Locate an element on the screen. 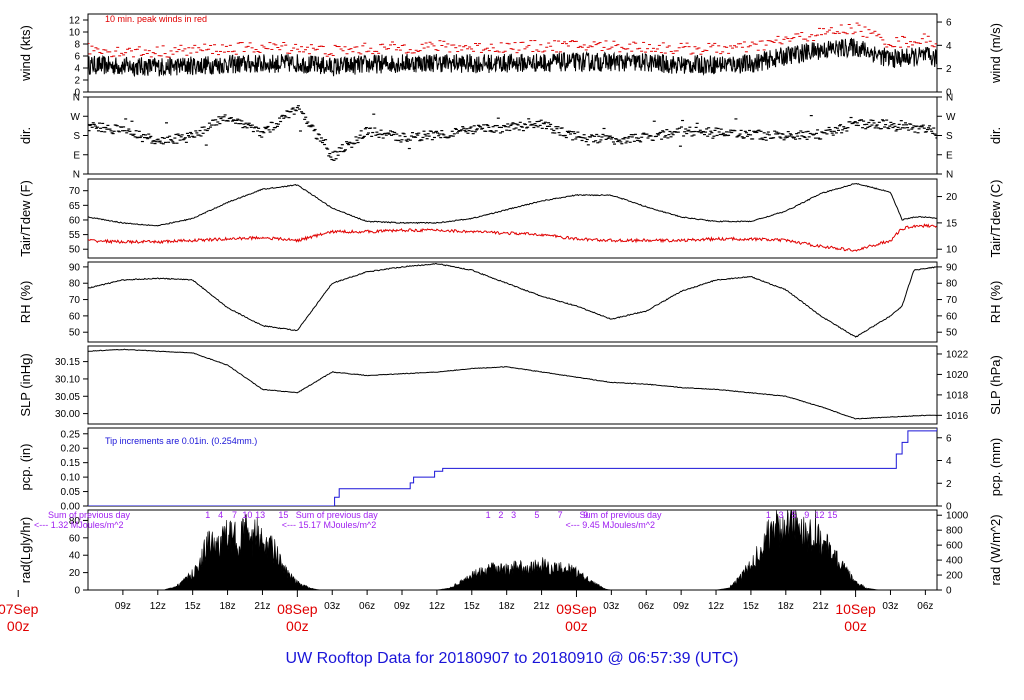 The width and height of the screenshot is (1024, 700). pcp-plot is located at coordinates (512, 467).